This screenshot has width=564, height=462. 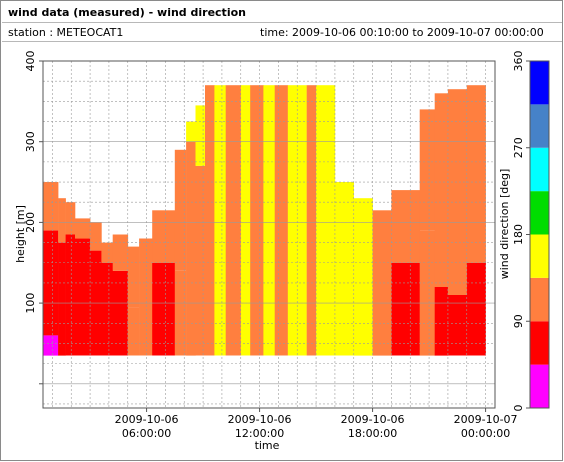 I want to click on x-tick-label: 00:00:00, so click(x=485, y=433).